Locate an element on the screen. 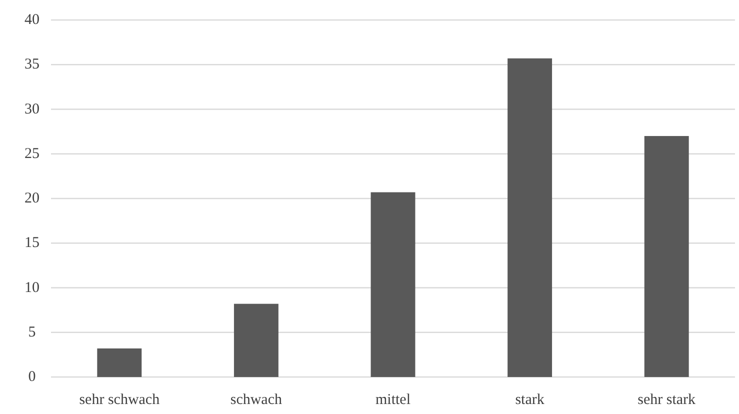 The image size is (739, 414). y-tick-label: 35 is located at coordinates (32, 64).